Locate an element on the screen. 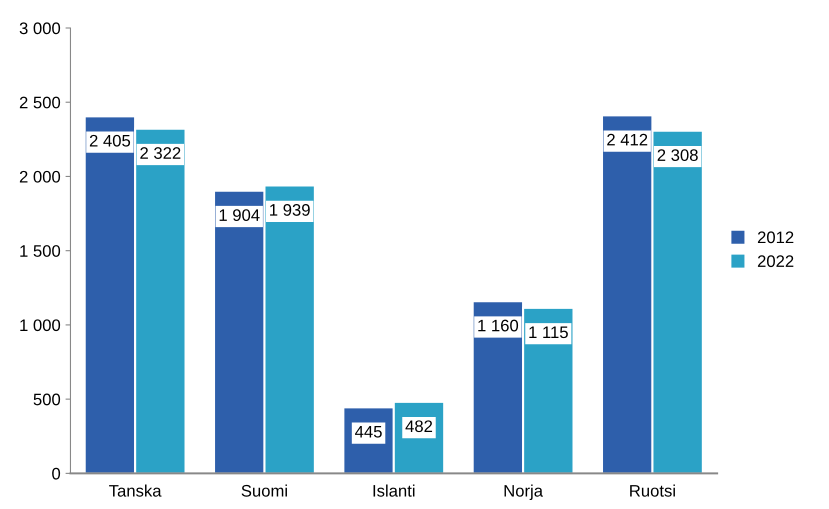 This screenshot has height=509, width=829. x-tick-label: Norja is located at coordinates (524, 492).